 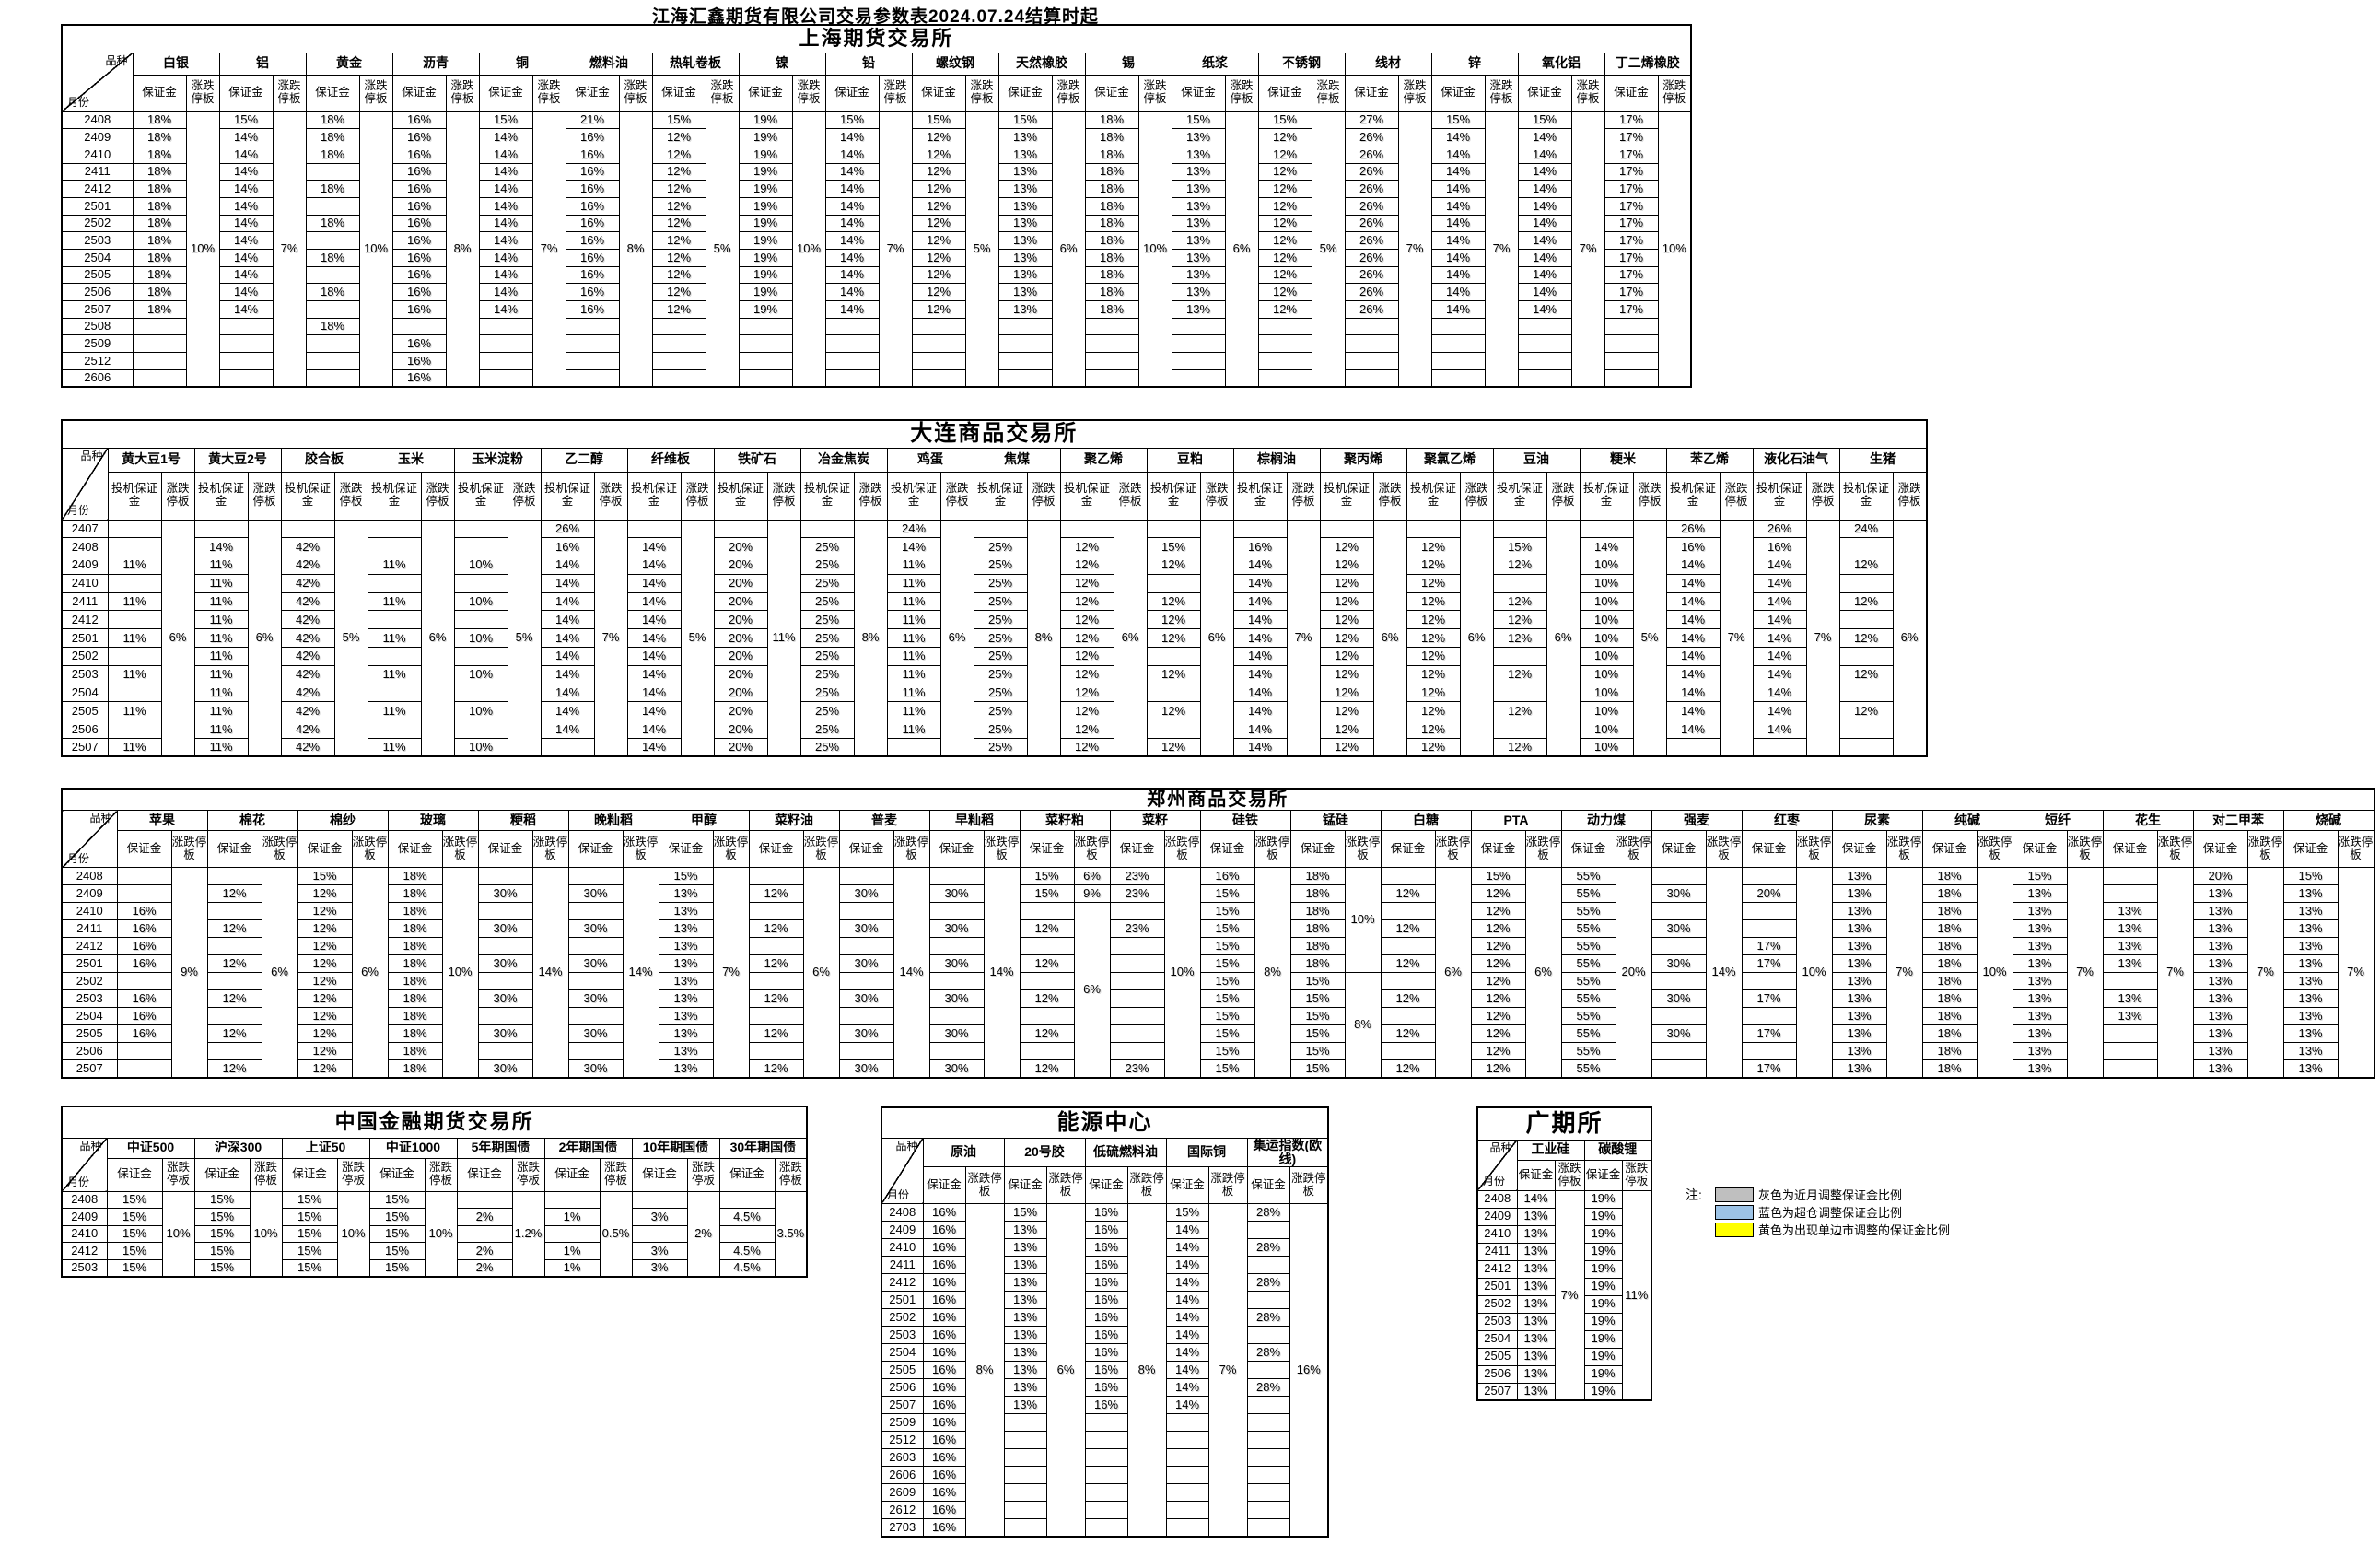 I want to click on limit-cell: 8%, so click(x=984, y=1370).